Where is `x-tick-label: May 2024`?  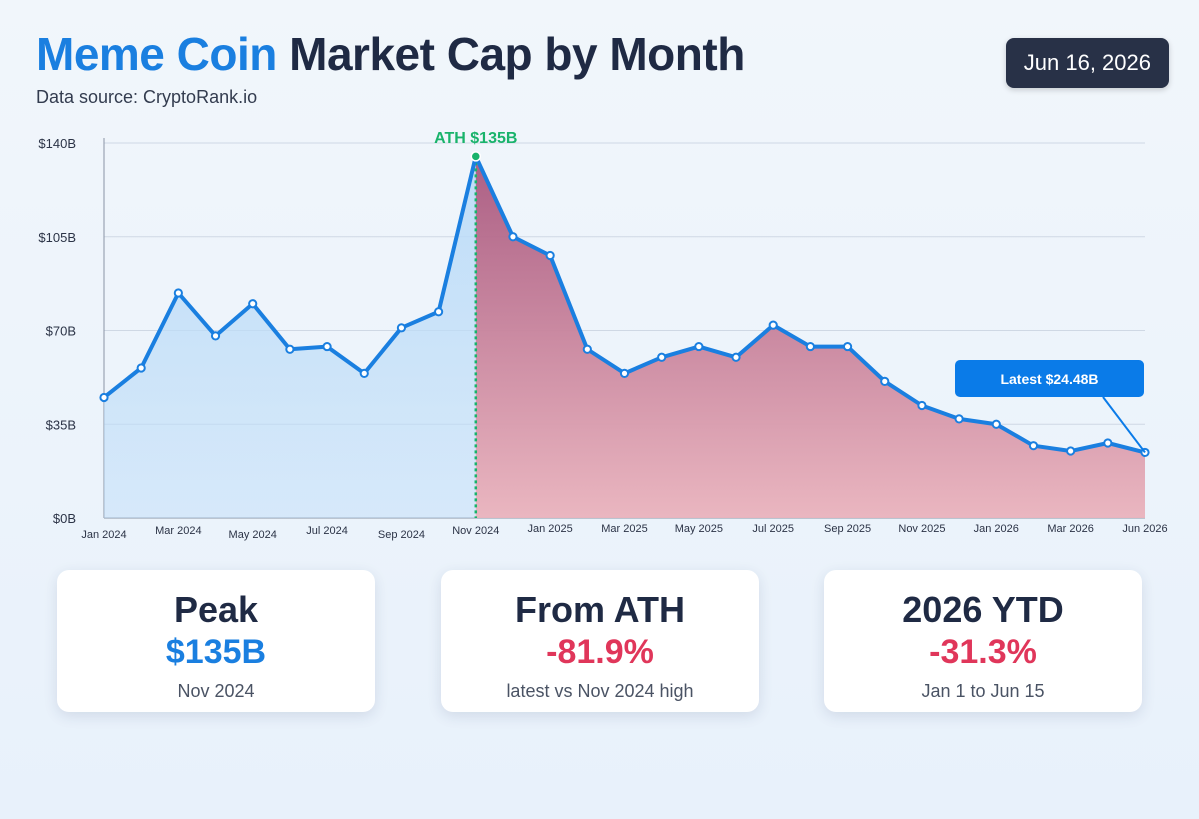
x-tick-label: May 2024 is located at coordinates (253, 535).